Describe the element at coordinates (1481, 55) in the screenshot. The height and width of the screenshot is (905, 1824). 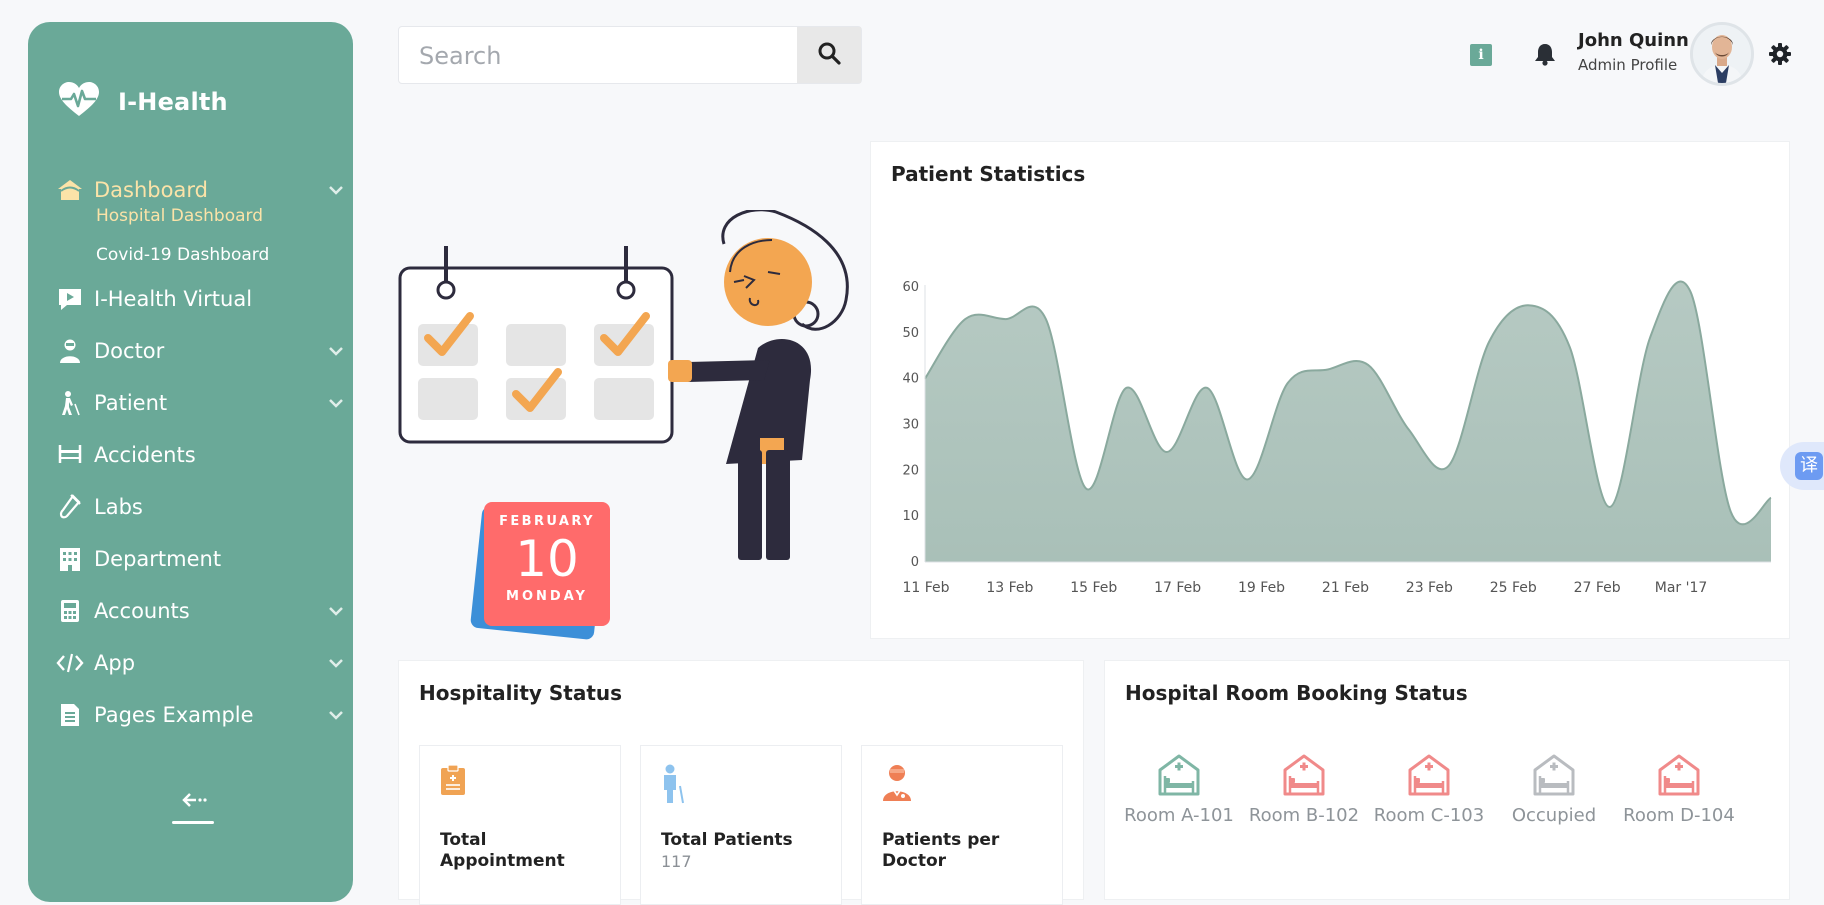
I see `info-icon: i` at that location.